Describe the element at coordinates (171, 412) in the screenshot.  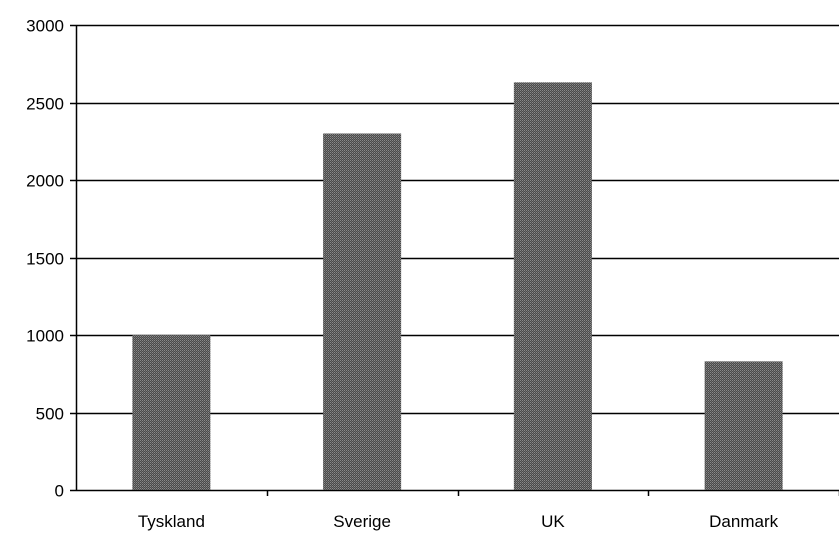
I see `bar-tyskland` at that location.